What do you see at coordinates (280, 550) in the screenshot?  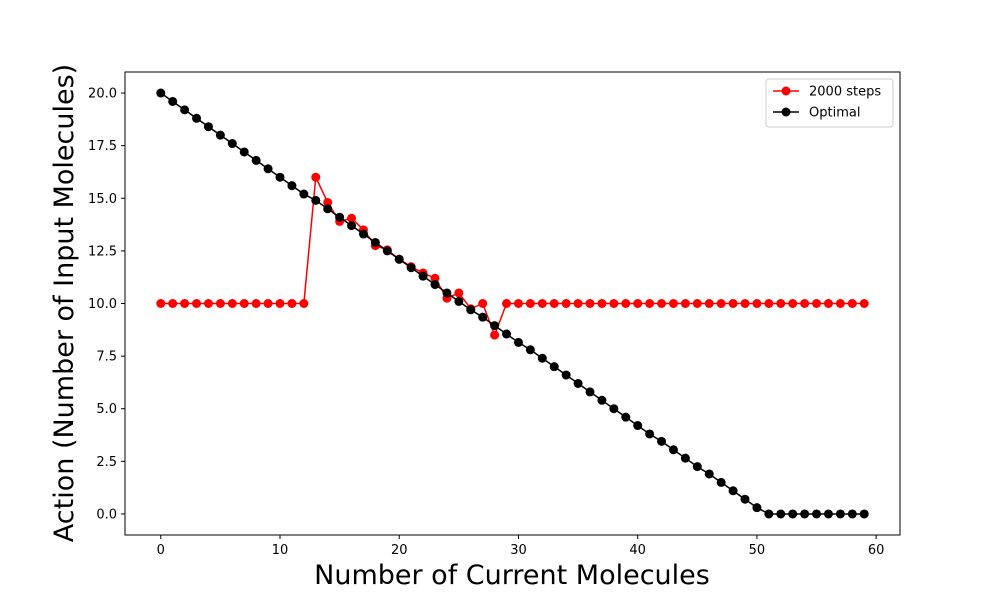 I see `x-tick-label: 10` at bounding box center [280, 550].